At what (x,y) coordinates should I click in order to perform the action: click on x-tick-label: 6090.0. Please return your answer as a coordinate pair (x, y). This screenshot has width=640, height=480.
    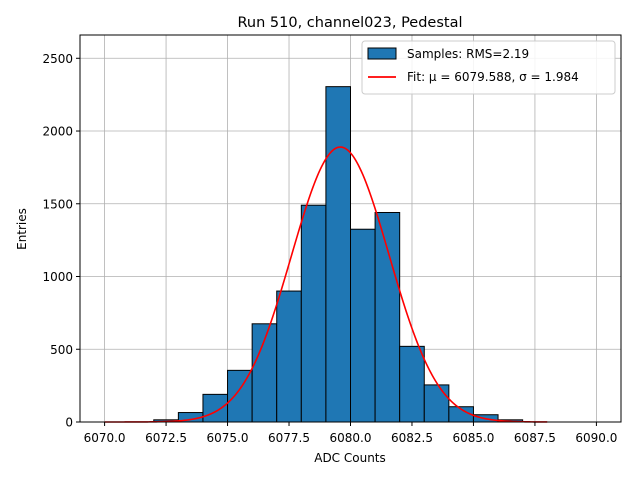
    Looking at the image, I should click on (596, 438).